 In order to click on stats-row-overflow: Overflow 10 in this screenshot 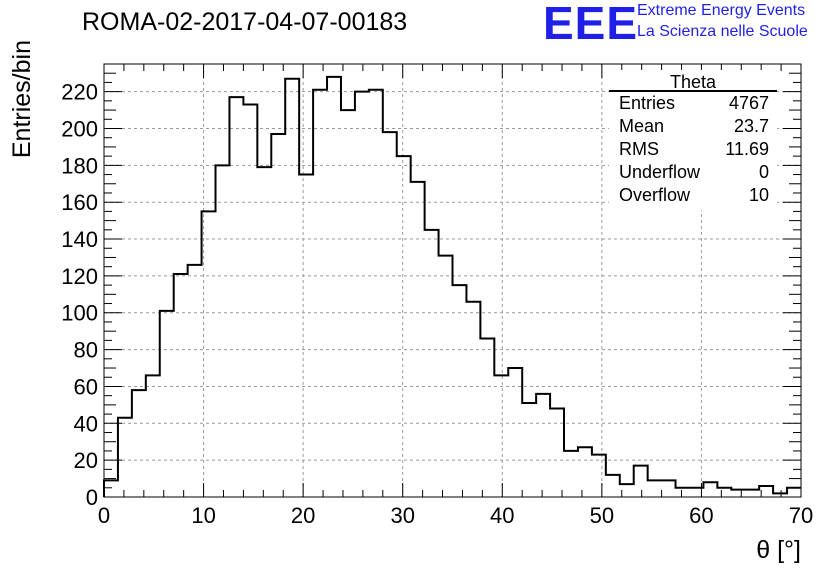, I will do `click(694, 196)`.